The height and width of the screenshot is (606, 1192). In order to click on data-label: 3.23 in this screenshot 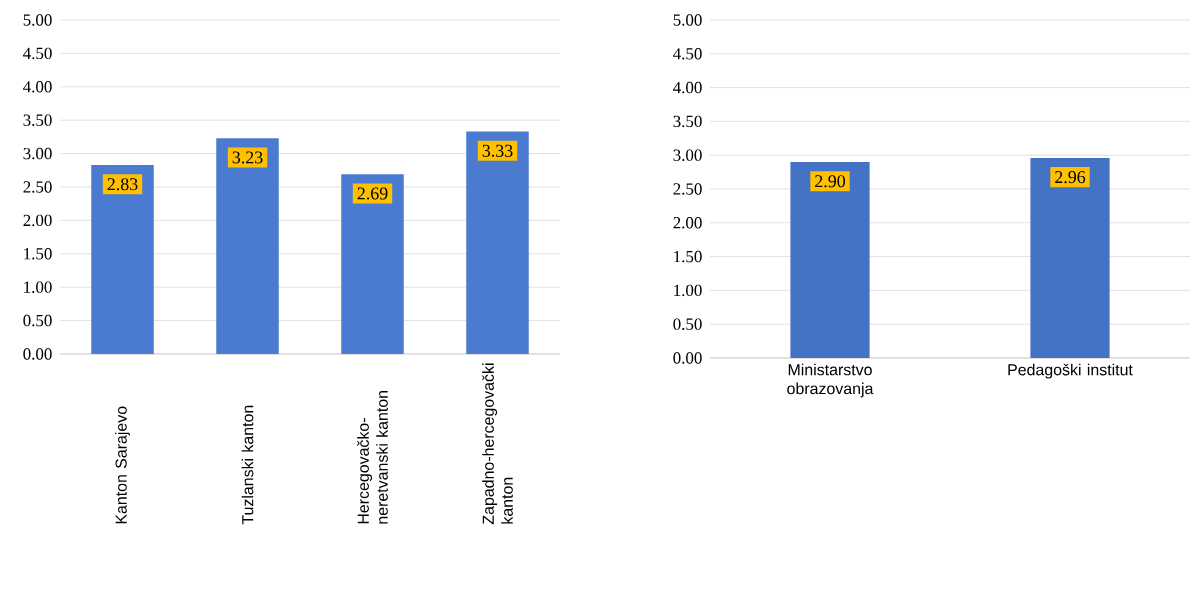, I will do `click(247, 157)`.